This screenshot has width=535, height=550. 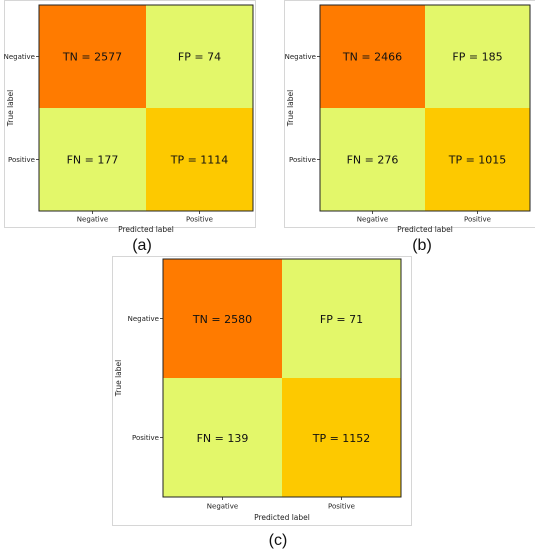 I want to click on cell-value-label: FP = 74, so click(x=199, y=56).